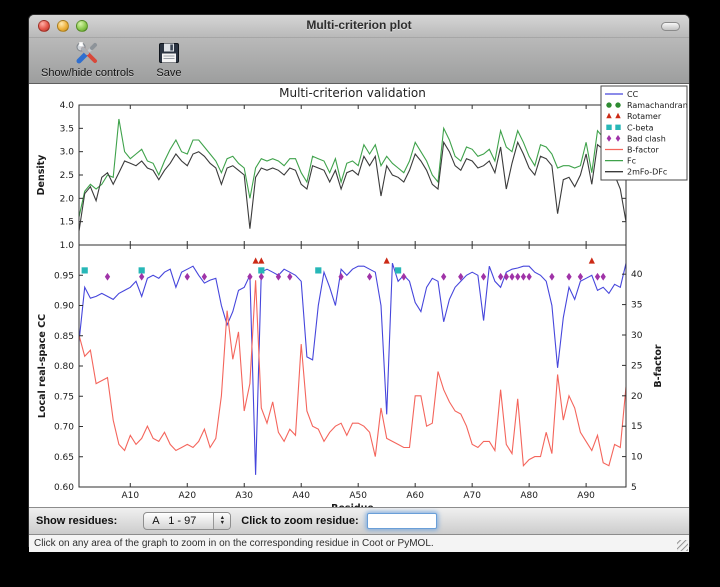  I want to click on legend-label: CC, so click(633, 94).